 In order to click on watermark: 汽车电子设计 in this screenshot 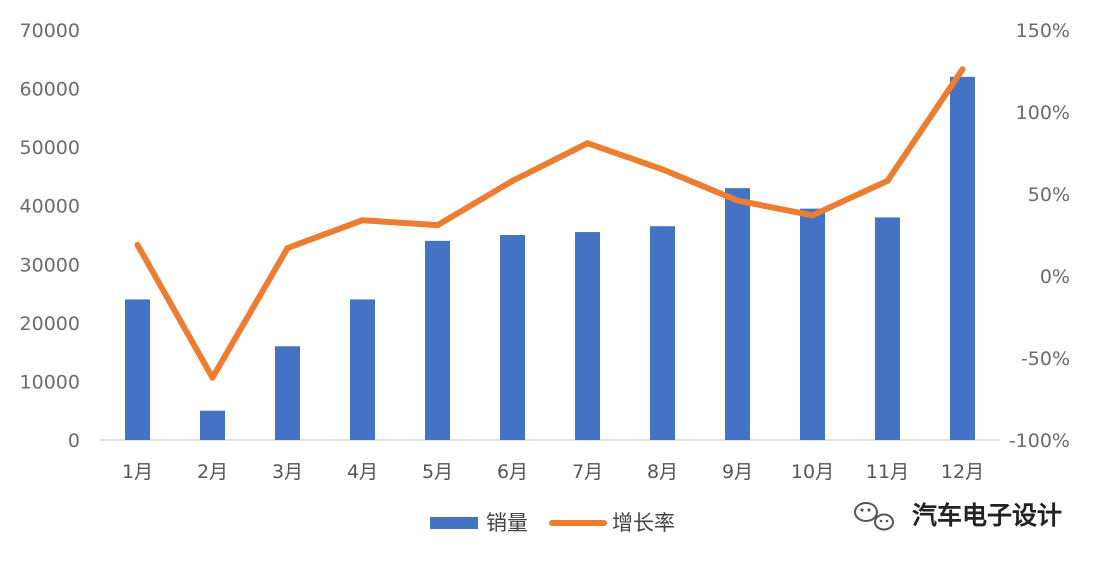, I will do `click(958, 516)`.